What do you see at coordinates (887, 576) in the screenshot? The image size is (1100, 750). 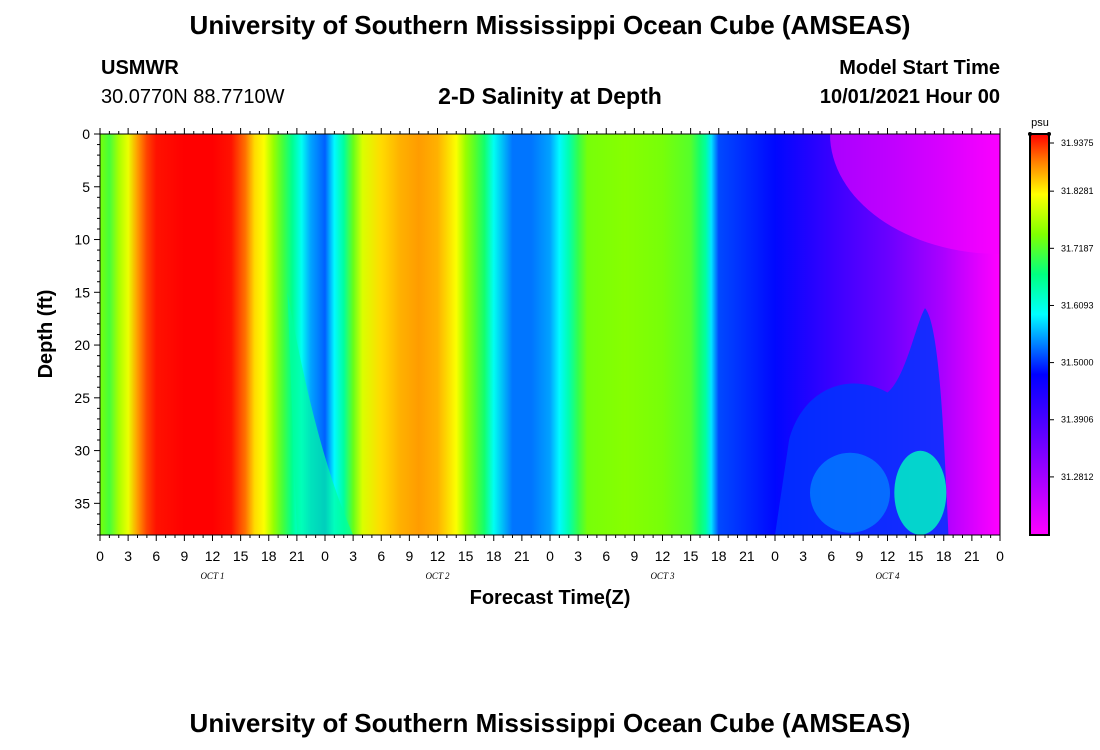 I see `day-label: OCT 4` at bounding box center [887, 576].